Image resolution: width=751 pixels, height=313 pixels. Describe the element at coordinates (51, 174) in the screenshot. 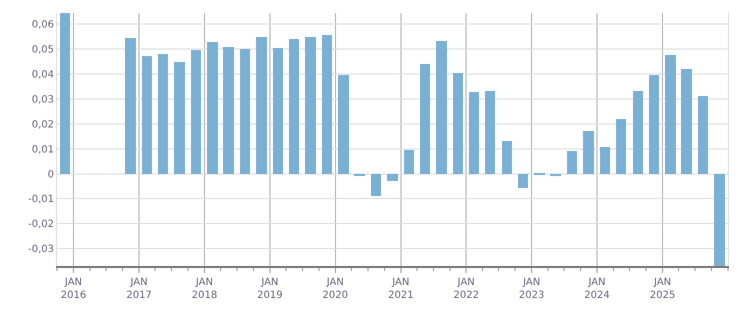

I see `y-tick-label: 0` at that location.